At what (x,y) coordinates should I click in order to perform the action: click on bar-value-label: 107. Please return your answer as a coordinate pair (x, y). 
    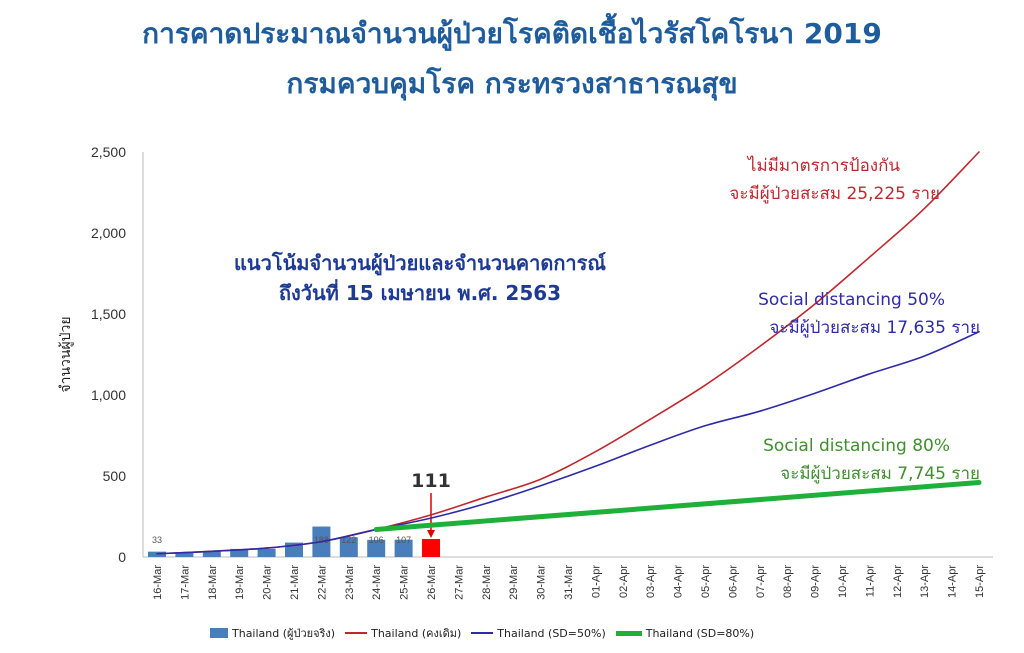
    Looking at the image, I should click on (403, 540).